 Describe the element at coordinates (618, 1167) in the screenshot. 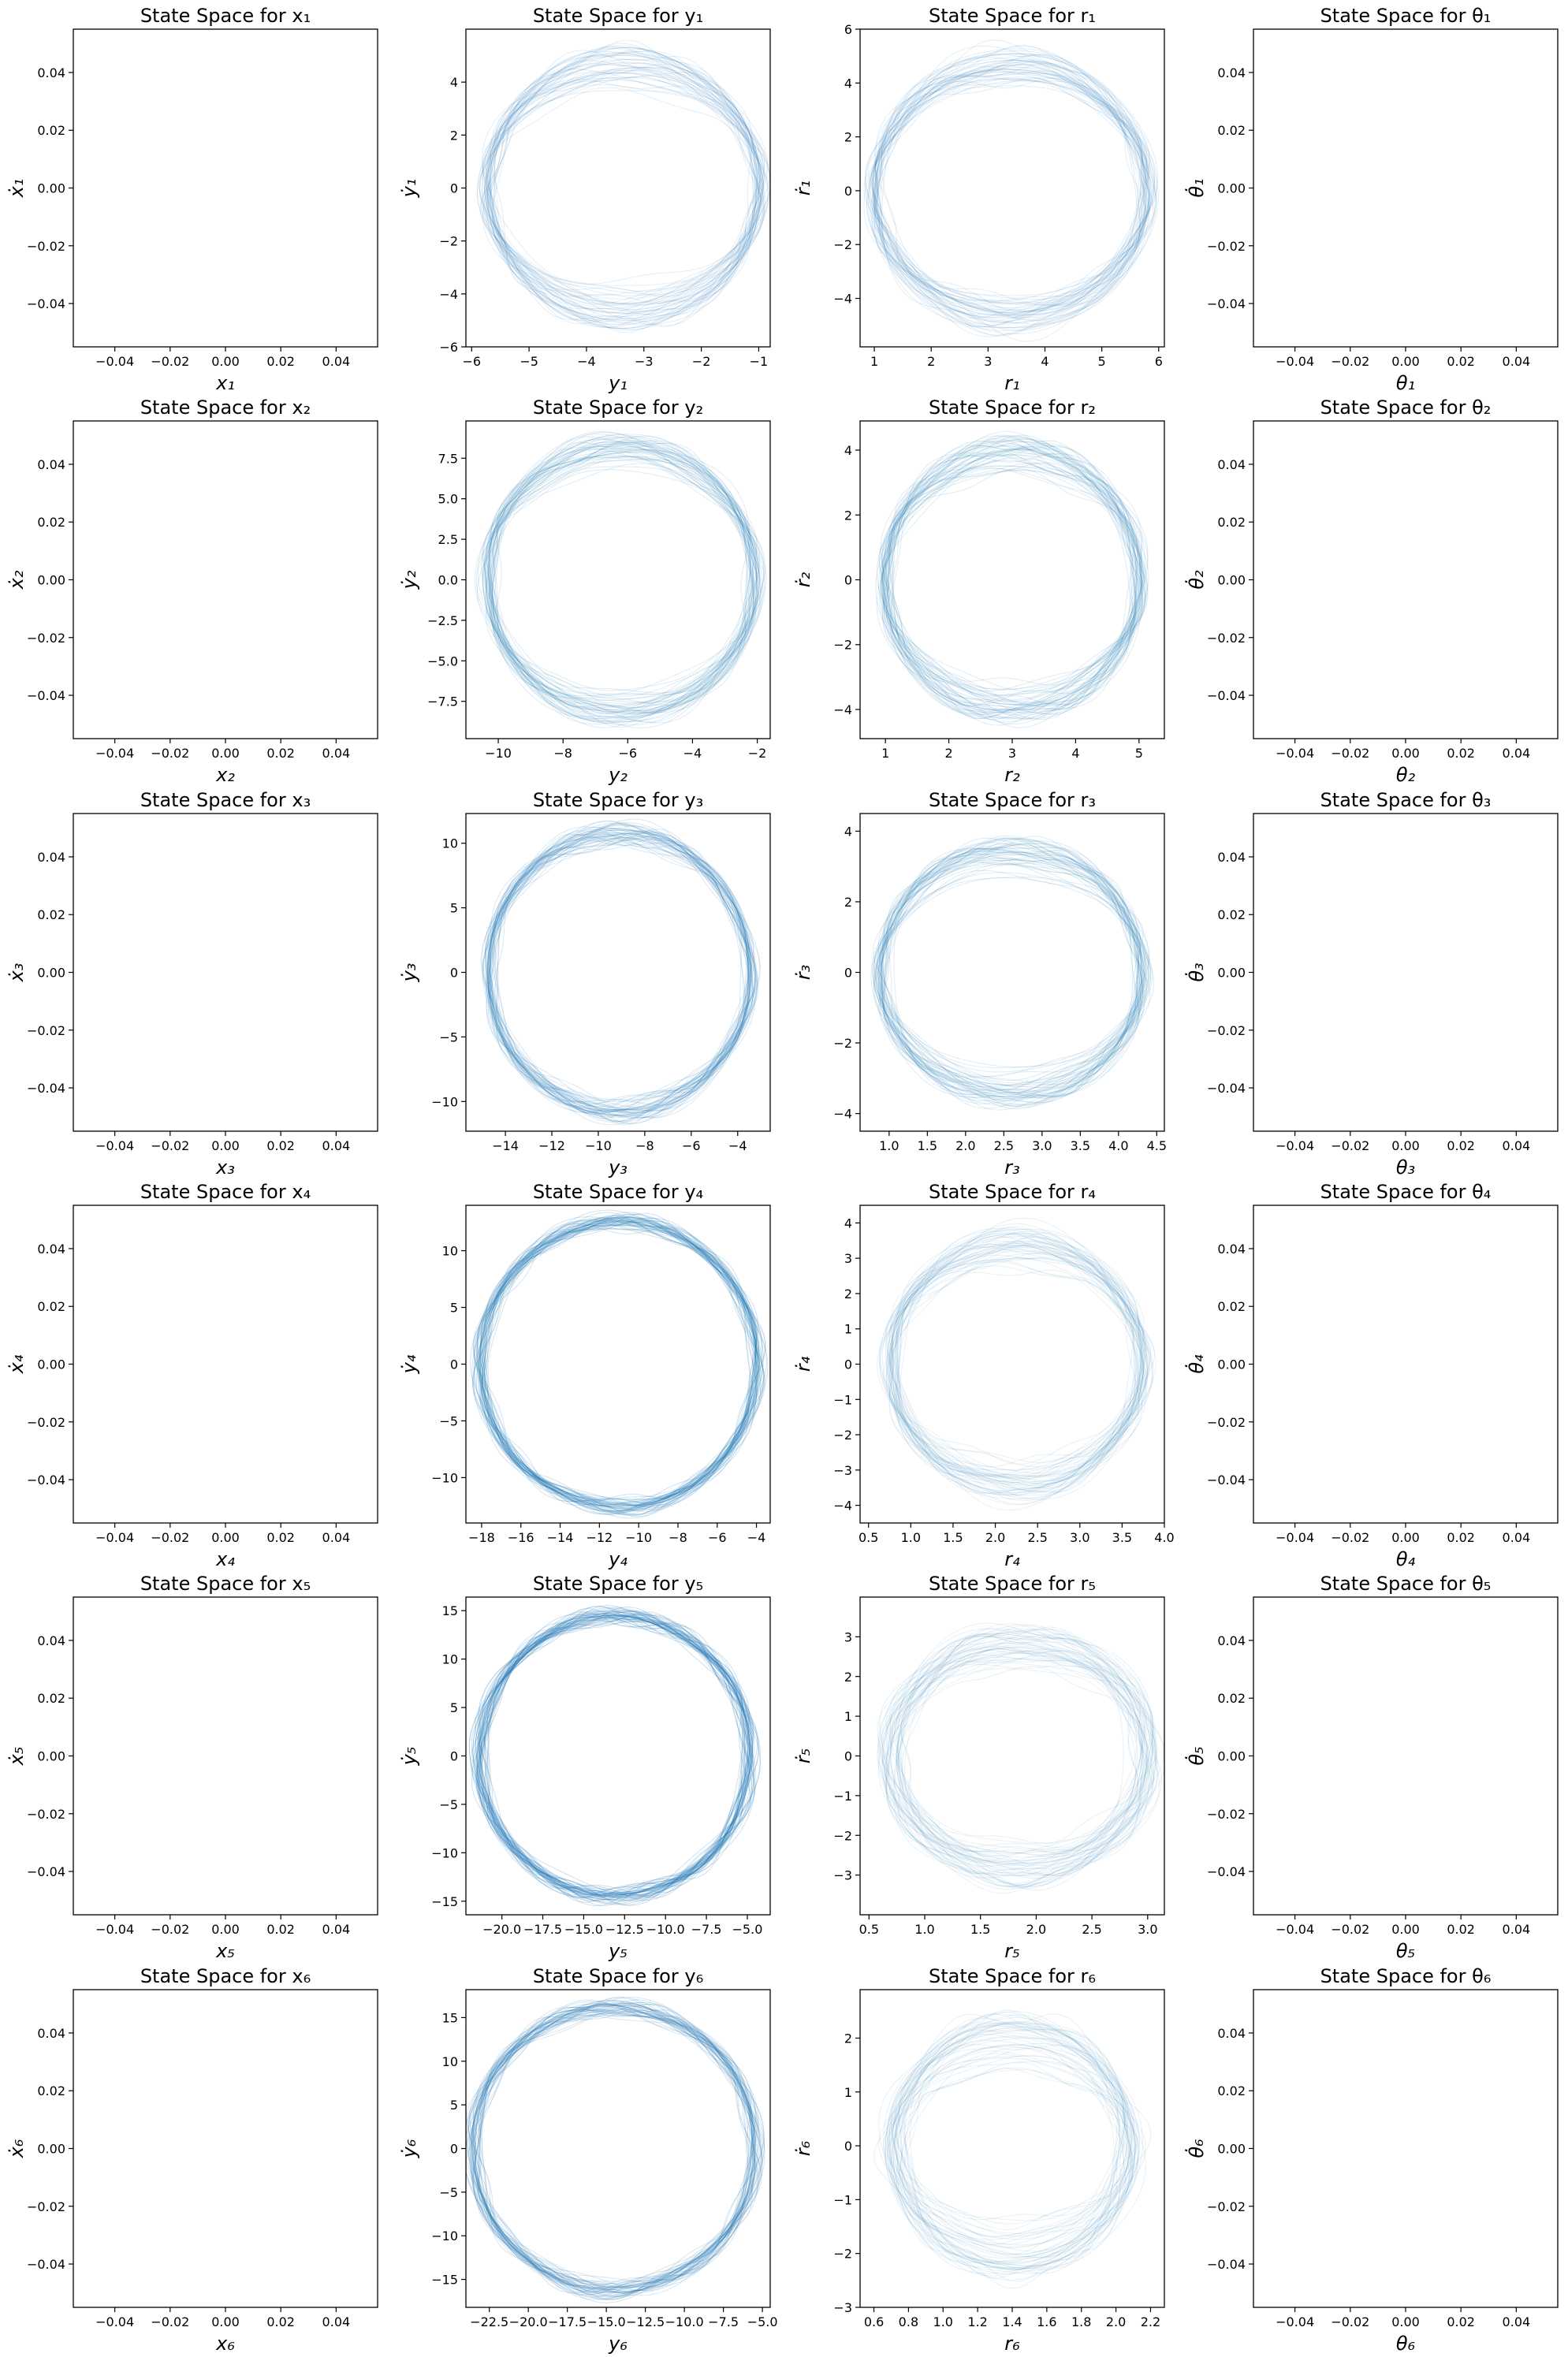

I see `x-axis-label: y₃` at that location.